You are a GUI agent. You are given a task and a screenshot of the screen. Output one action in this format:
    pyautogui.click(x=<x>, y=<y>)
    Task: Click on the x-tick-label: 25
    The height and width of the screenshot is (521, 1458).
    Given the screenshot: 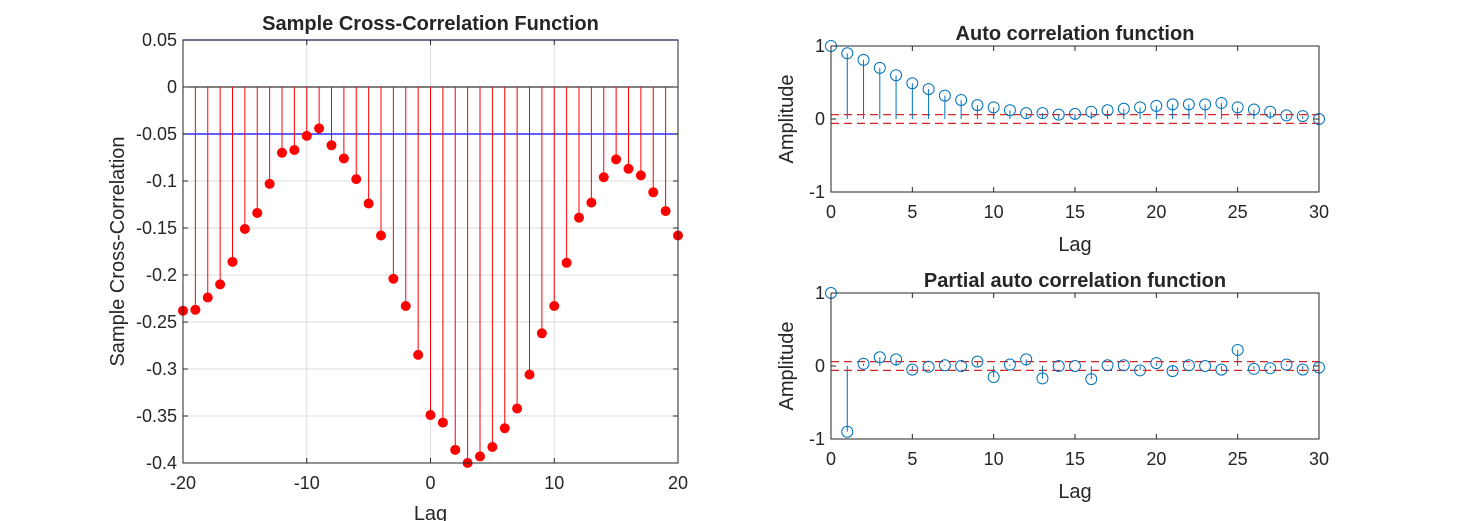 What is the action you would take?
    pyautogui.click(x=1238, y=459)
    